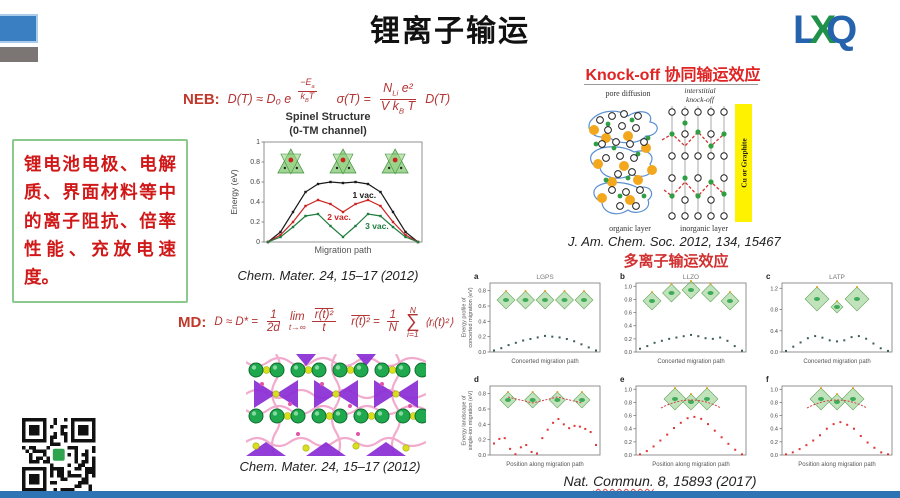  I want to click on svg-text: 2 vac., so click(339, 217).